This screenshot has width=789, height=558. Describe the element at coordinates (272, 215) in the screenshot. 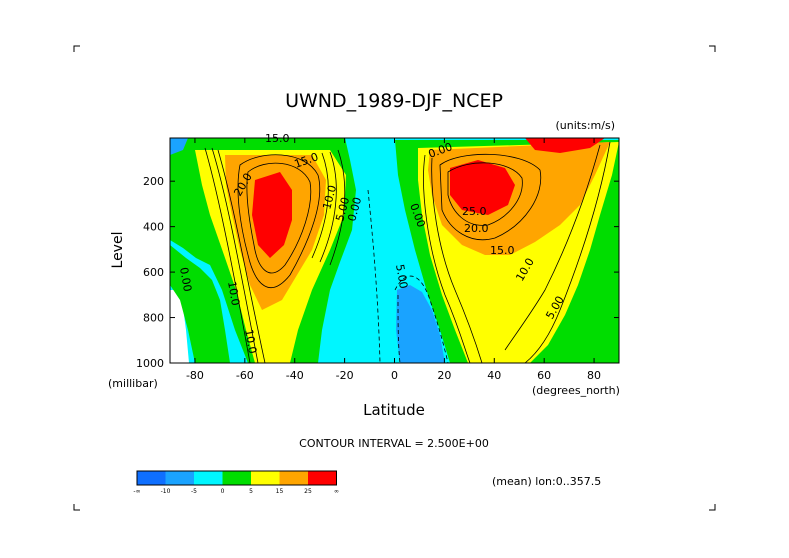

I see `fill-red-south` at that location.